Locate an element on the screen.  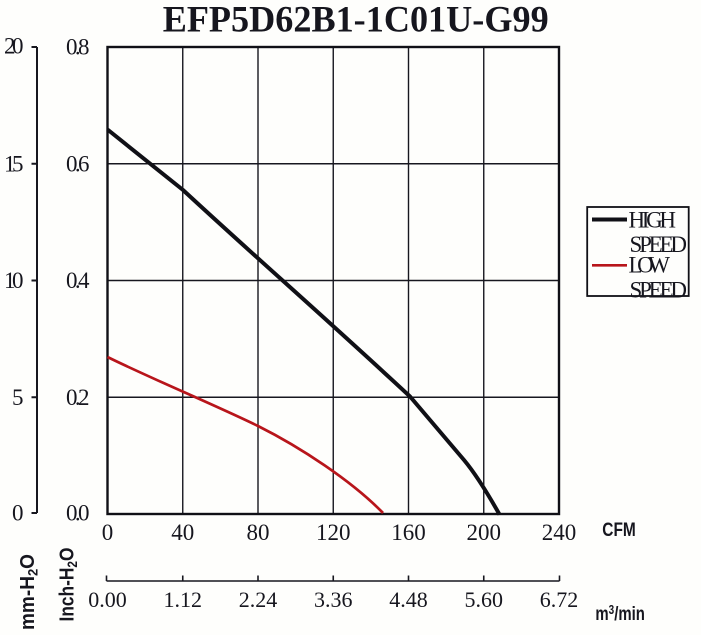
svg-text: 5 is located at coordinates (18, 397).